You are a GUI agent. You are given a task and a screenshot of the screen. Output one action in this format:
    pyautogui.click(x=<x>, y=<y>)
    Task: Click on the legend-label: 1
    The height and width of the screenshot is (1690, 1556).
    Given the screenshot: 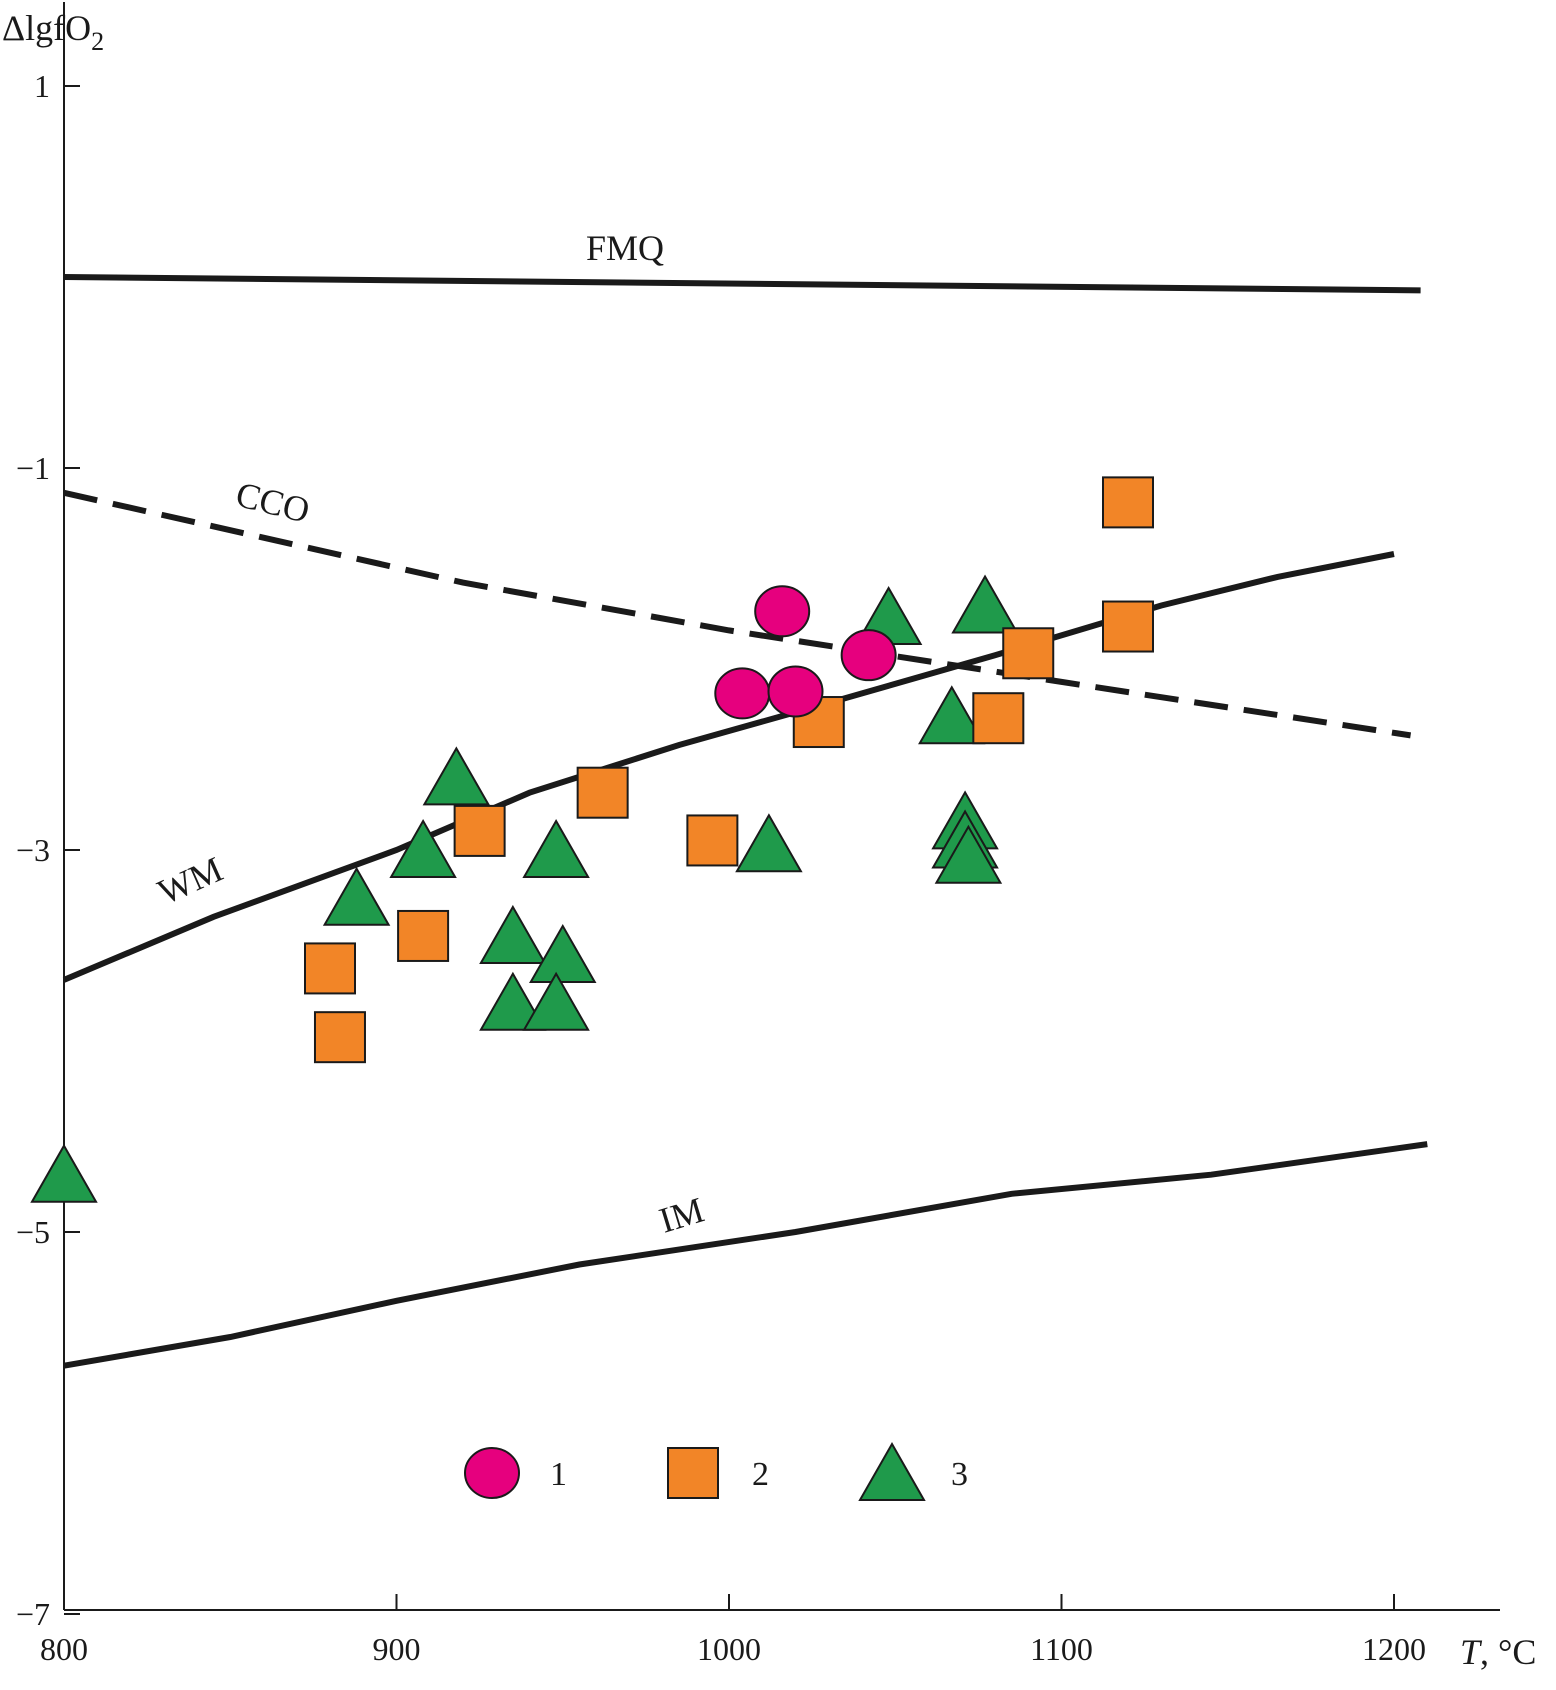 What is the action you would take?
    pyautogui.click(x=558, y=1474)
    